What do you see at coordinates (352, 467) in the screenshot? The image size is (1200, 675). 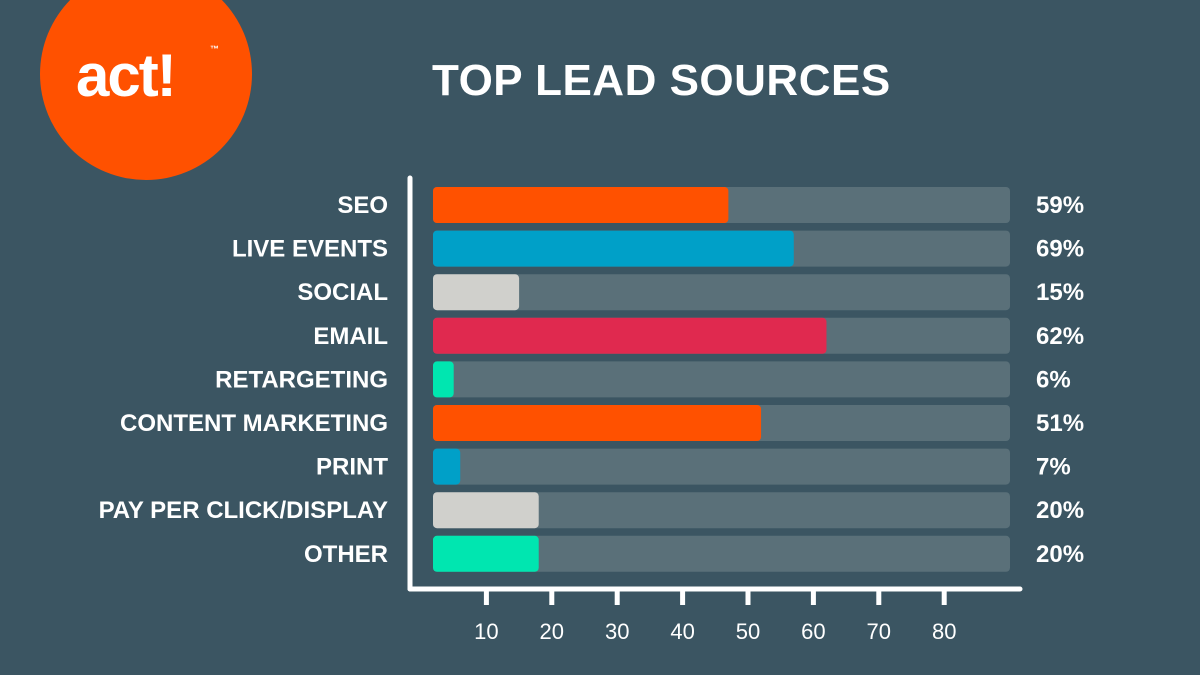 I see `category-label: PRINT` at bounding box center [352, 467].